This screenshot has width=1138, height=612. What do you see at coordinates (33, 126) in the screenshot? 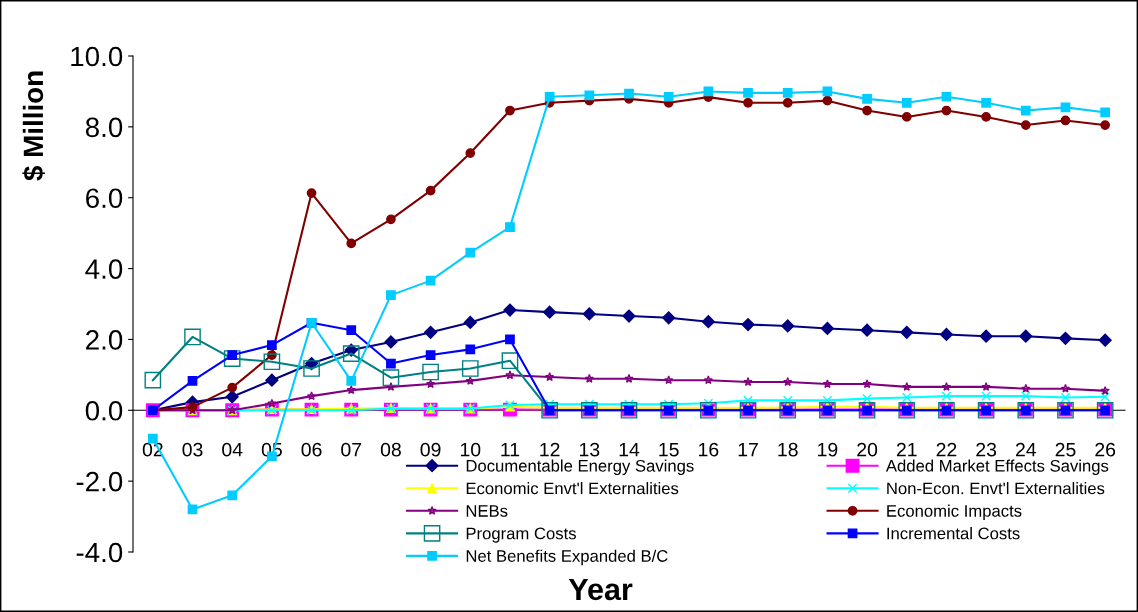
I see `y-axis-title: $ Million` at bounding box center [33, 126].